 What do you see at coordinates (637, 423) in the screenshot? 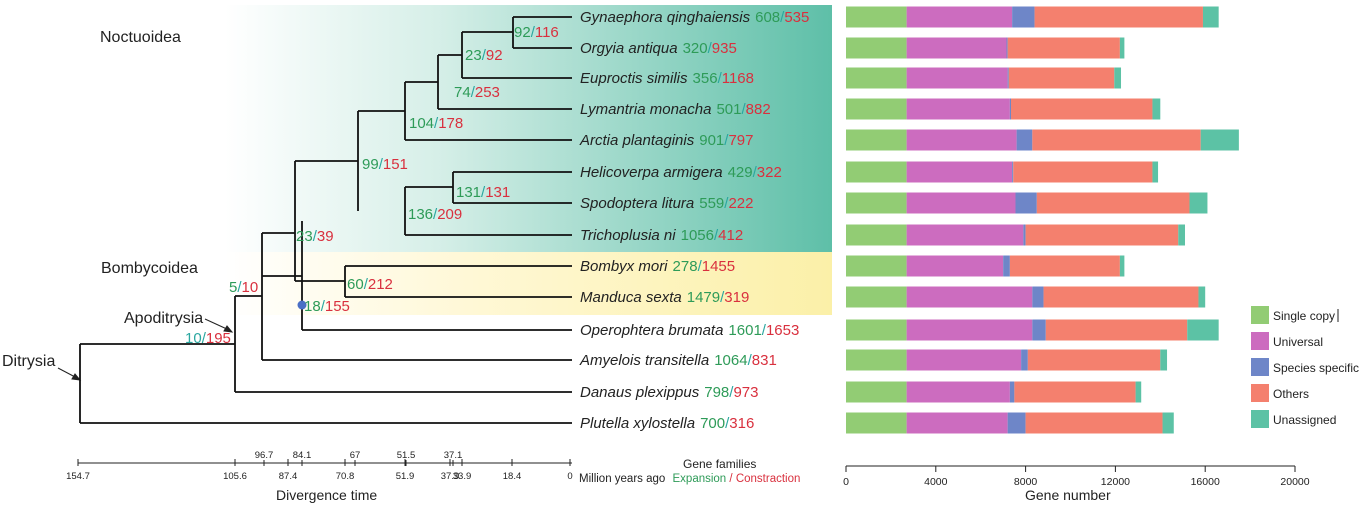
I see `species-name: Plutella xylostella` at bounding box center [637, 423].